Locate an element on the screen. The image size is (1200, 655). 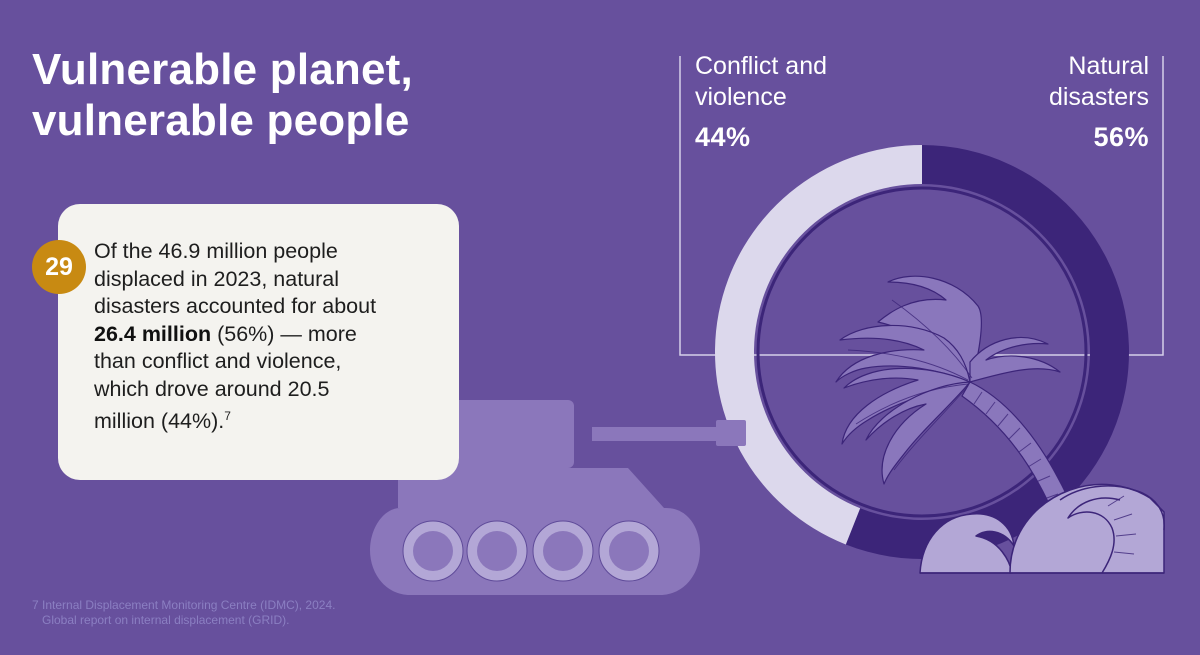
wave-icon is located at coordinates (1042, 528).